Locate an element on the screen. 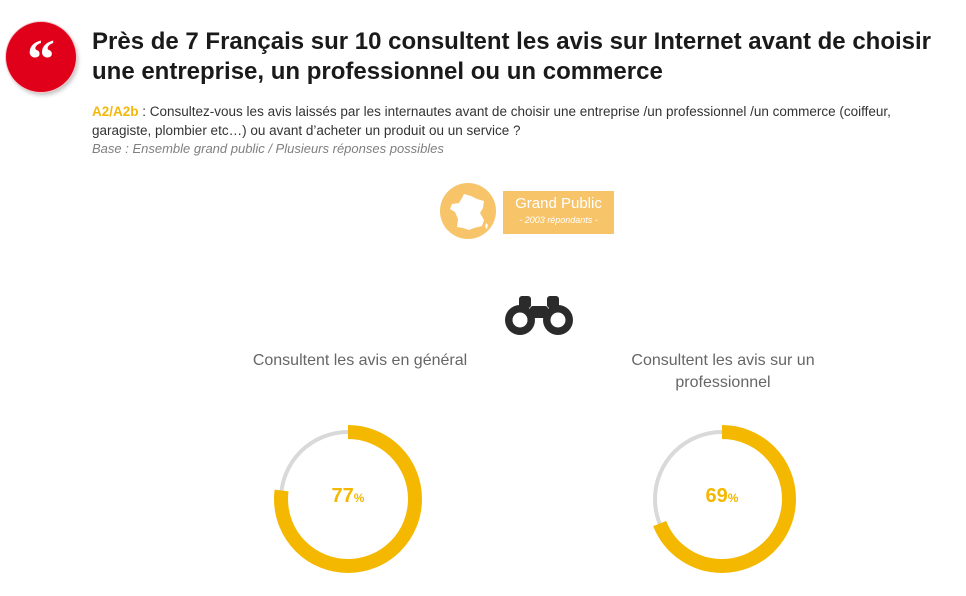 The height and width of the screenshot is (596, 966). panel-label: Grand Public - 2003 répondants - is located at coordinates (558, 212).